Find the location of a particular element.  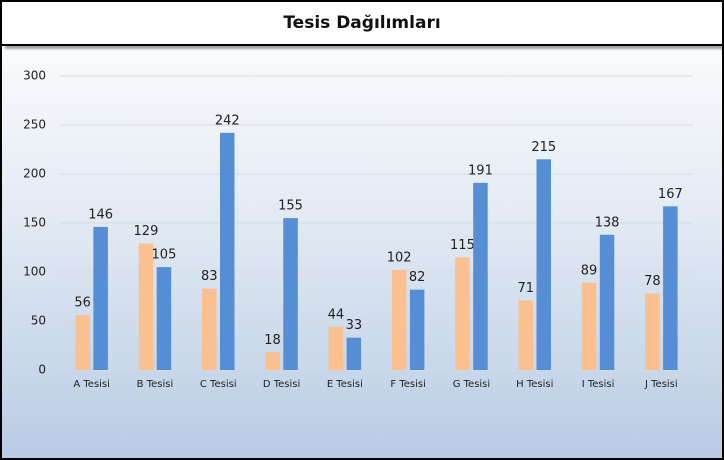

data-label: 18 is located at coordinates (272, 340).